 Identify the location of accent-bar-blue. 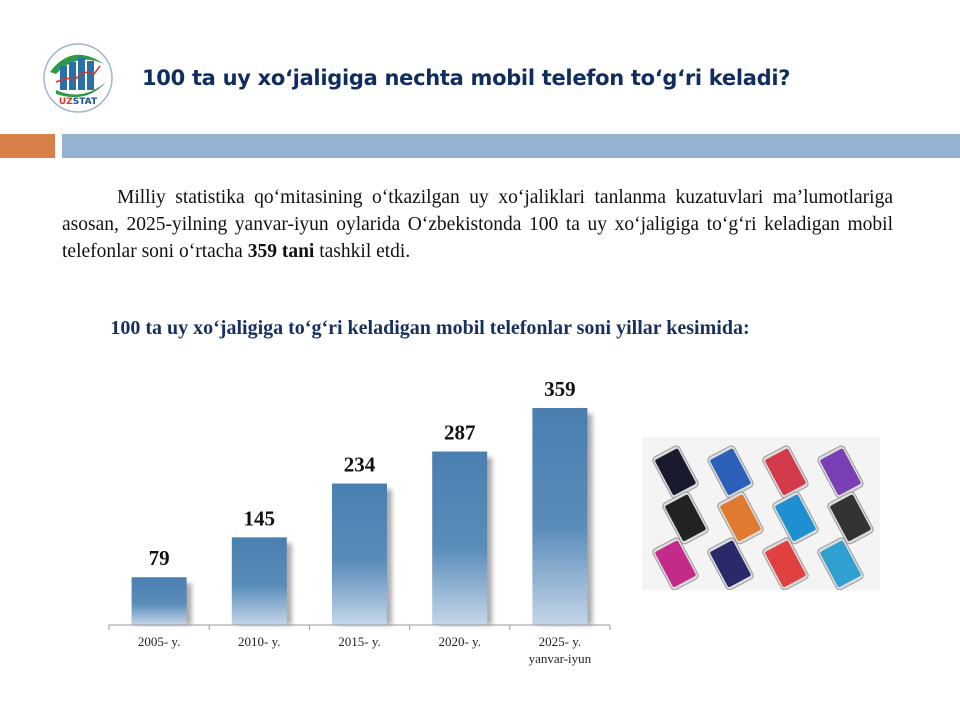
(511, 146).